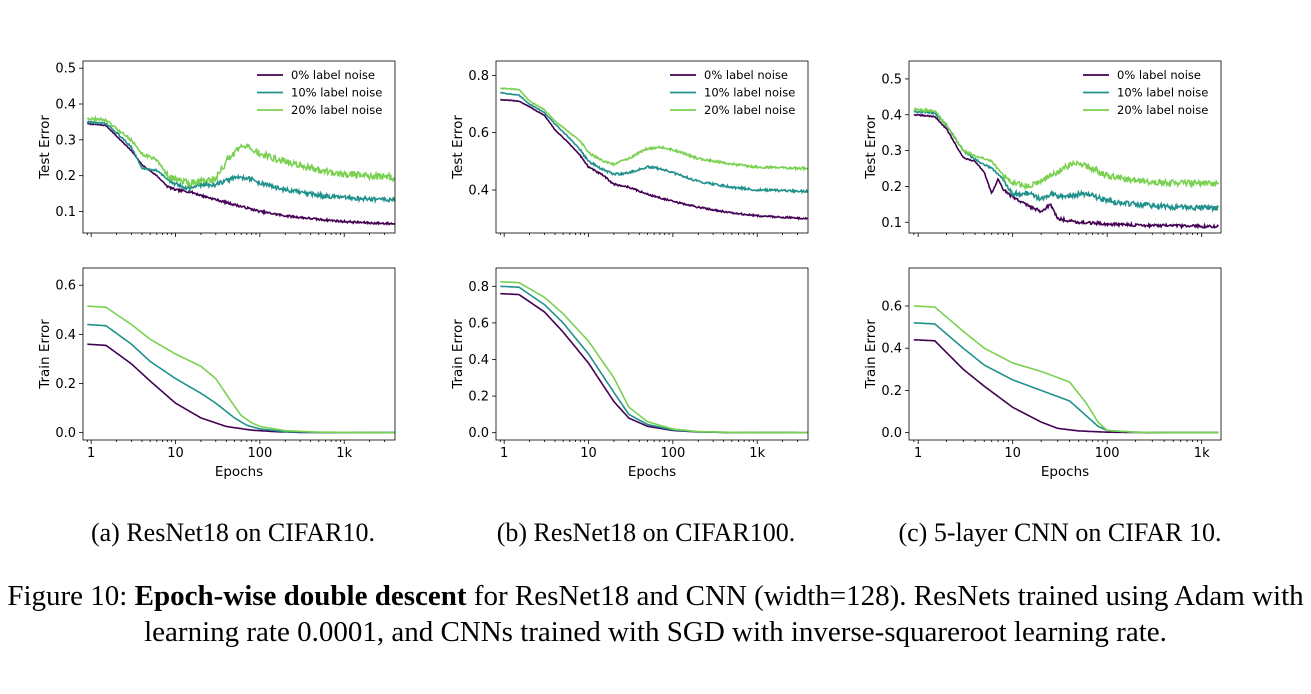 The height and width of the screenshot is (694, 1311). Describe the element at coordinates (1060, 532) in the screenshot. I see `subcaption-c: (c) 5-layer CNN on CIFAR 10.` at that location.